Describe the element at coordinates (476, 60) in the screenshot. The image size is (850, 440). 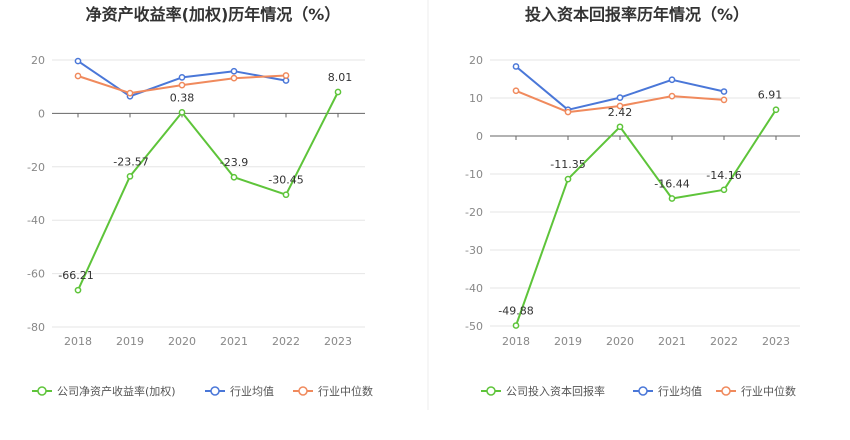
I see `chart2-y-tick-label: 20` at that location.